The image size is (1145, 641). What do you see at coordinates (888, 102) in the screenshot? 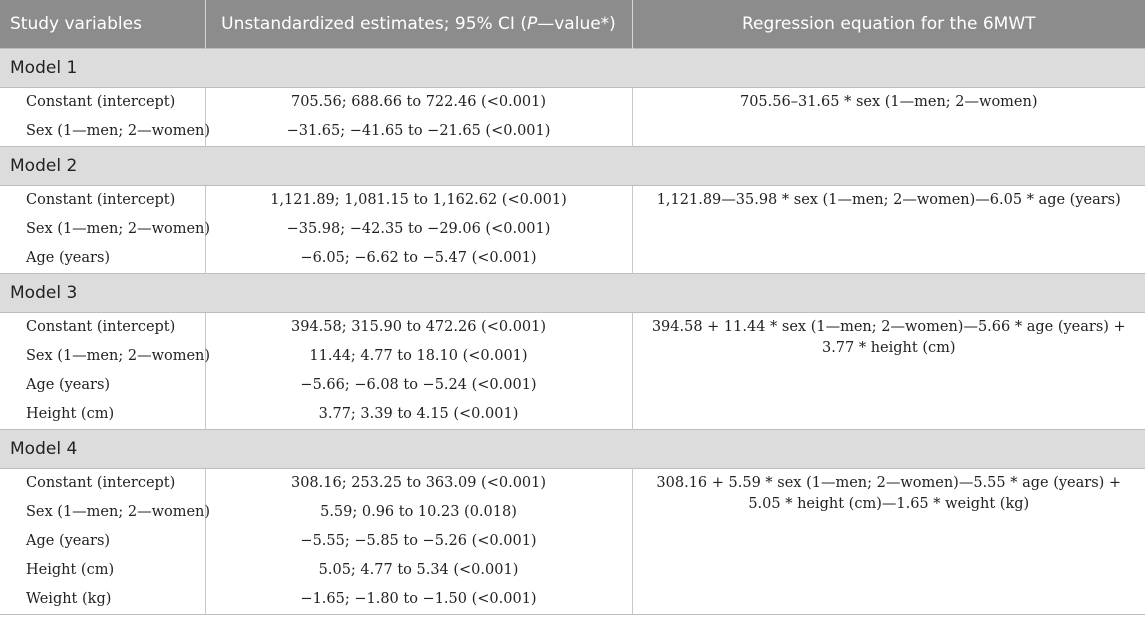
I see `regression-equation: 705.56–31.65 * sex (1—men; 2—women)` at bounding box center [888, 102].